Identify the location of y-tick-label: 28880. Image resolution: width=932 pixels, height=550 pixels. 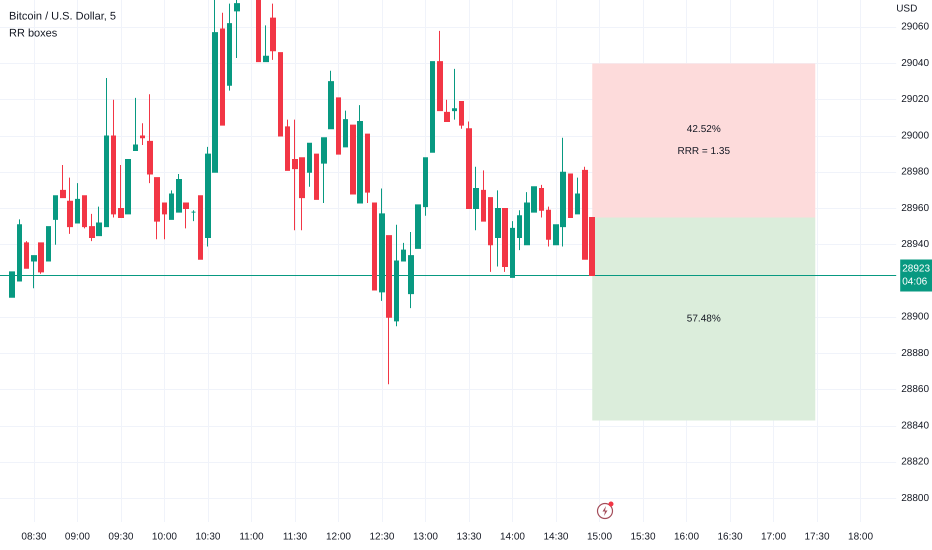
(915, 353).